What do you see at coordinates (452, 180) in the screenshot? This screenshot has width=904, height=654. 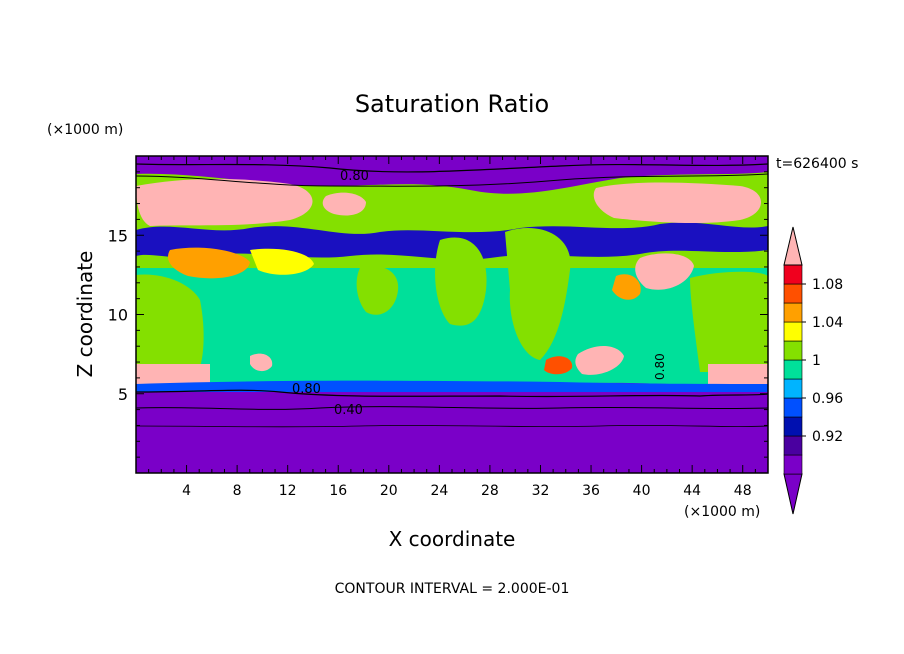 I see `contour-line-upper` at bounding box center [452, 180].